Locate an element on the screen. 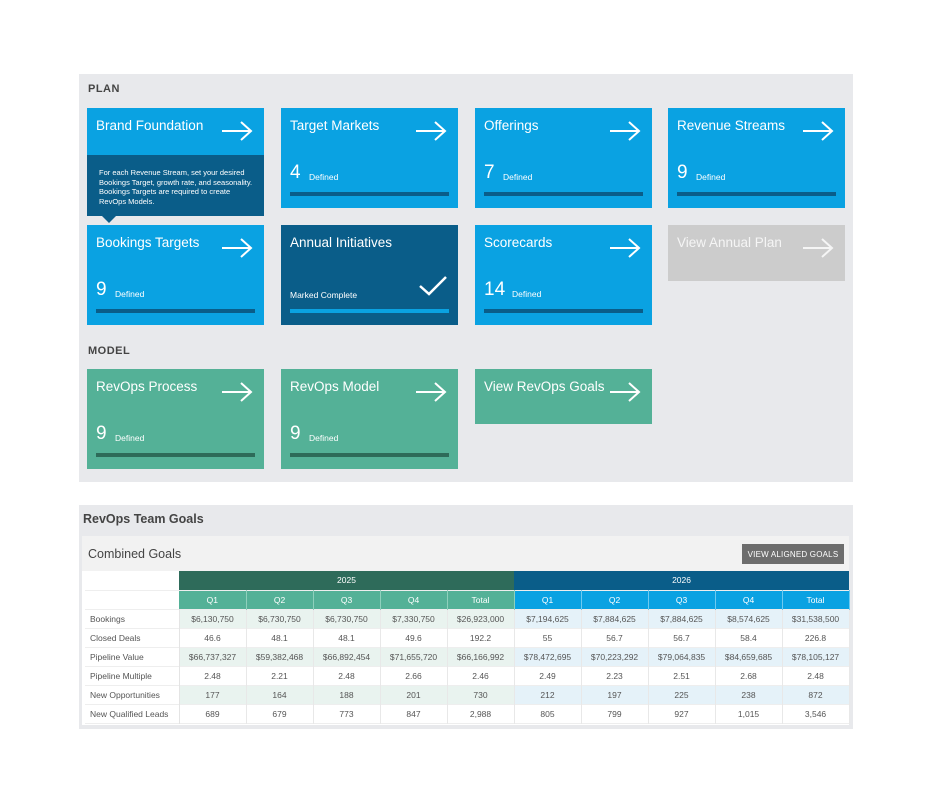 The height and width of the screenshot is (788, 940). table-cell: 2.51 is located at coordinates (682, 675).